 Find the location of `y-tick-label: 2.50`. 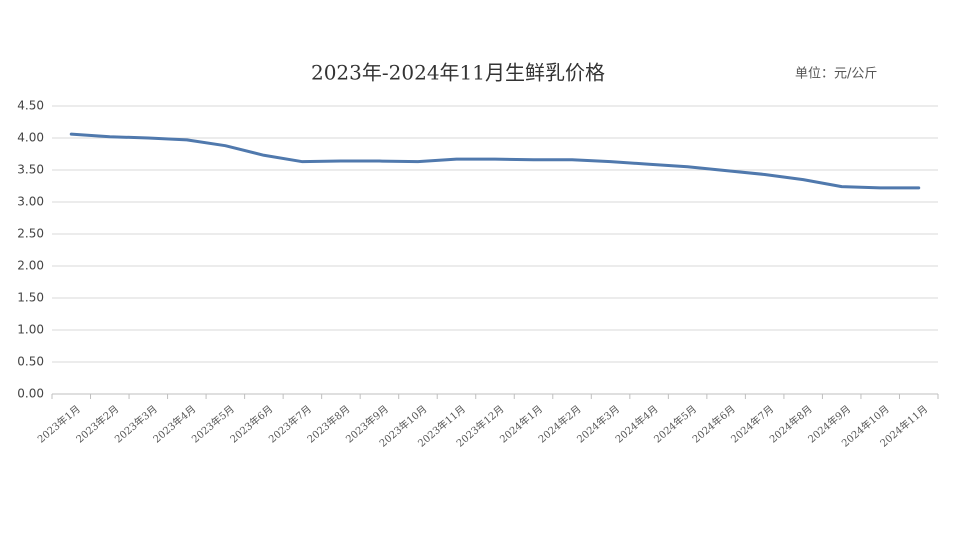

y-tick-label: 2.50 is located at coordinates (30, 234).